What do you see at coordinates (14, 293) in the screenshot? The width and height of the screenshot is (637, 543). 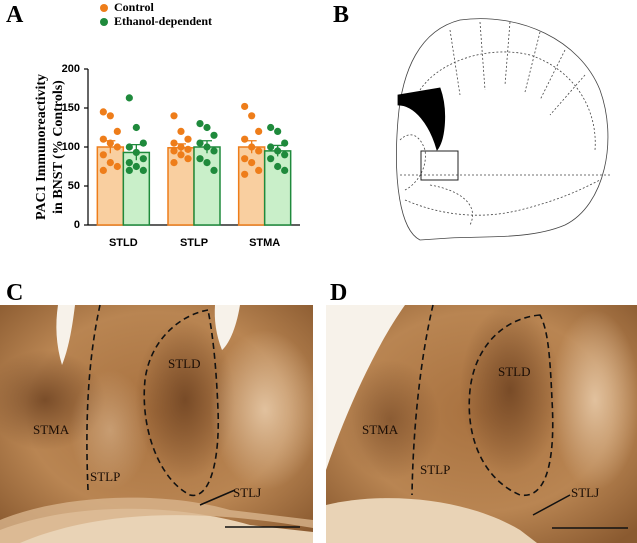 I see `panel-label: C` at bounding box center [14, 293].